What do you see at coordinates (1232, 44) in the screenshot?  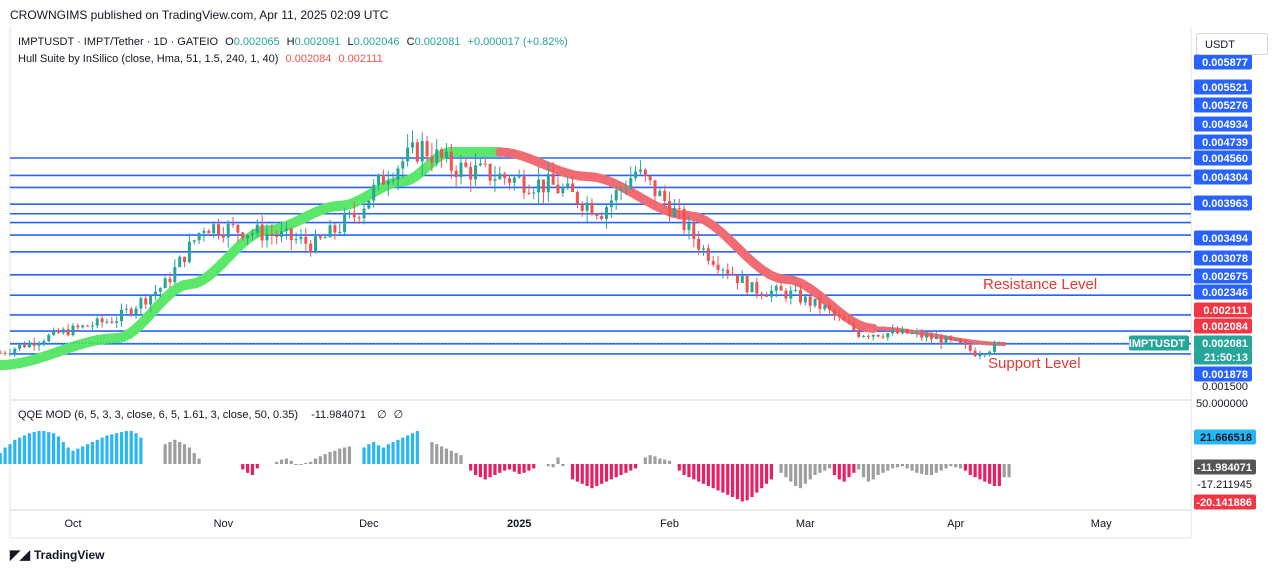 I see `currency-button: USDT` at bounding box center [1232, 44].